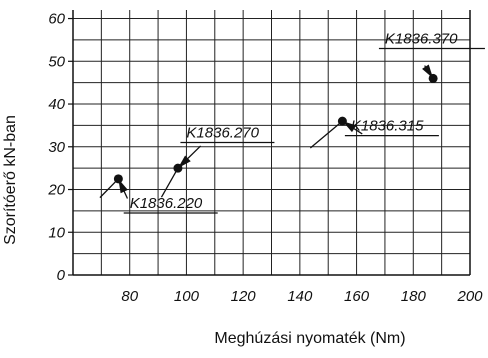 The image size is (488, 358). What do you see at coordinates (244, 296) in the screenshot?
I see `x-tick-label: 120` at bounding box center [244, 296].